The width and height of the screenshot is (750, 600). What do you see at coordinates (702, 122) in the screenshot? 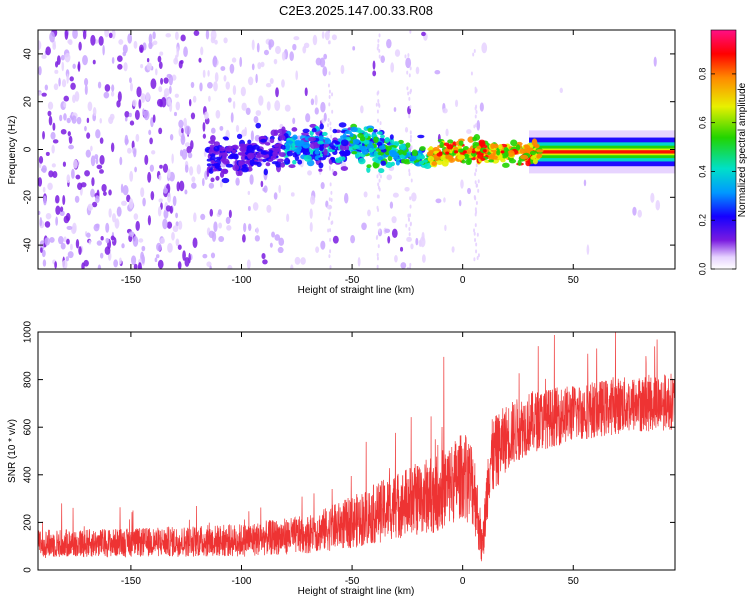
I see `colorbar-tick-label: 0.6` at bounding box center [702, 122].